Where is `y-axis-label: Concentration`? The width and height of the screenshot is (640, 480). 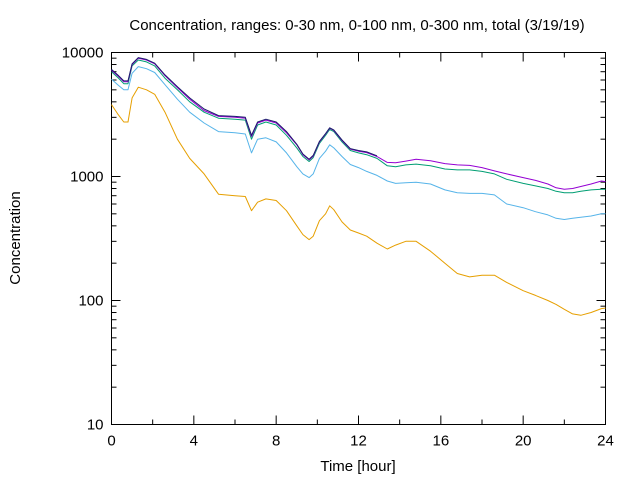
y-axis-label: Concentration is located at coordinates (15, 237).